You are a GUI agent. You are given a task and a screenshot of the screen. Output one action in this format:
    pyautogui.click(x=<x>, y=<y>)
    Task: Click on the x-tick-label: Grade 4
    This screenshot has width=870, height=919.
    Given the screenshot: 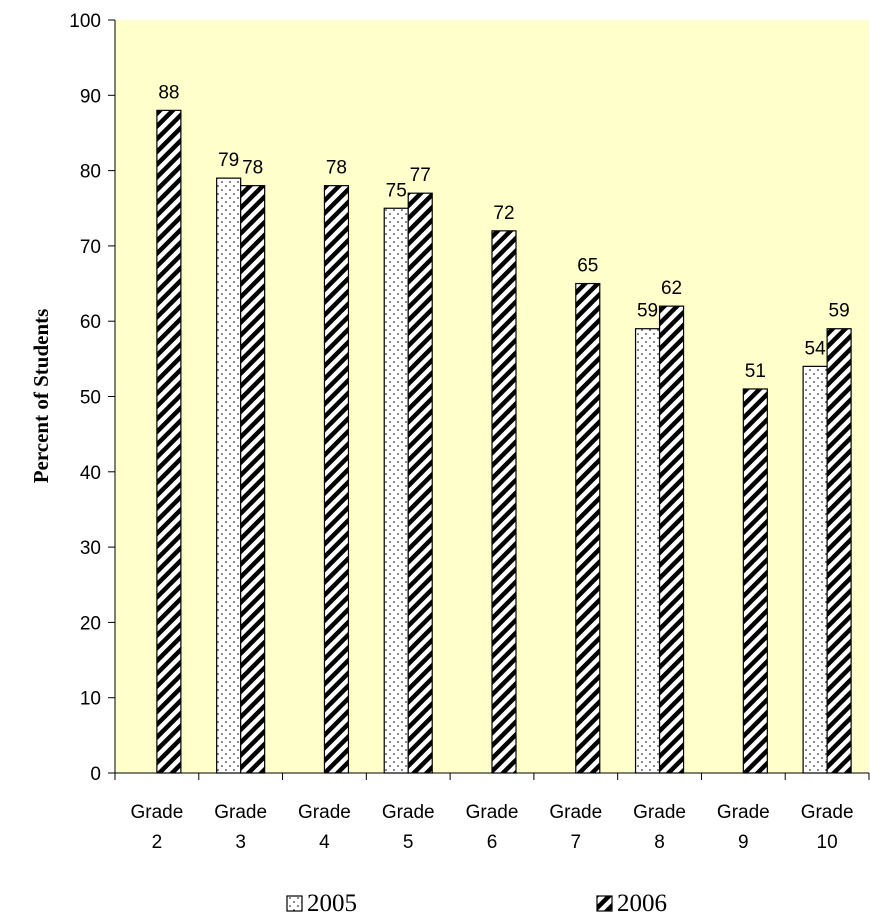 What is the action you would take?
    pyautogui.click(x=324, y=827)
    